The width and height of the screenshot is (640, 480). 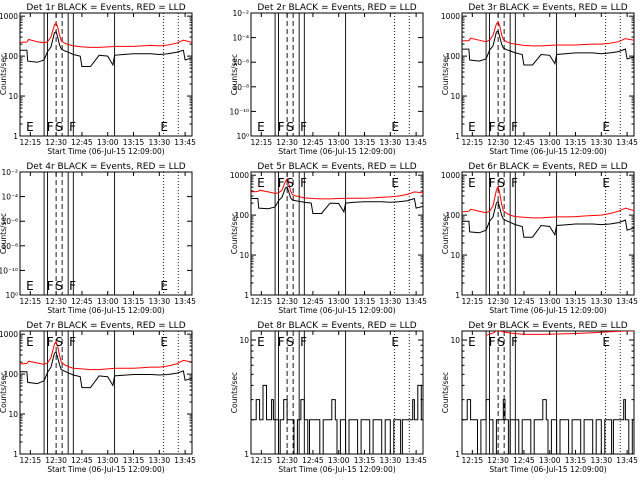 What do you see at coordinates (336, 167) in the screenshot?
I see `panel-title: Det 5r BLACK = Events, RED = LLD` at bounding box center [336, 167].